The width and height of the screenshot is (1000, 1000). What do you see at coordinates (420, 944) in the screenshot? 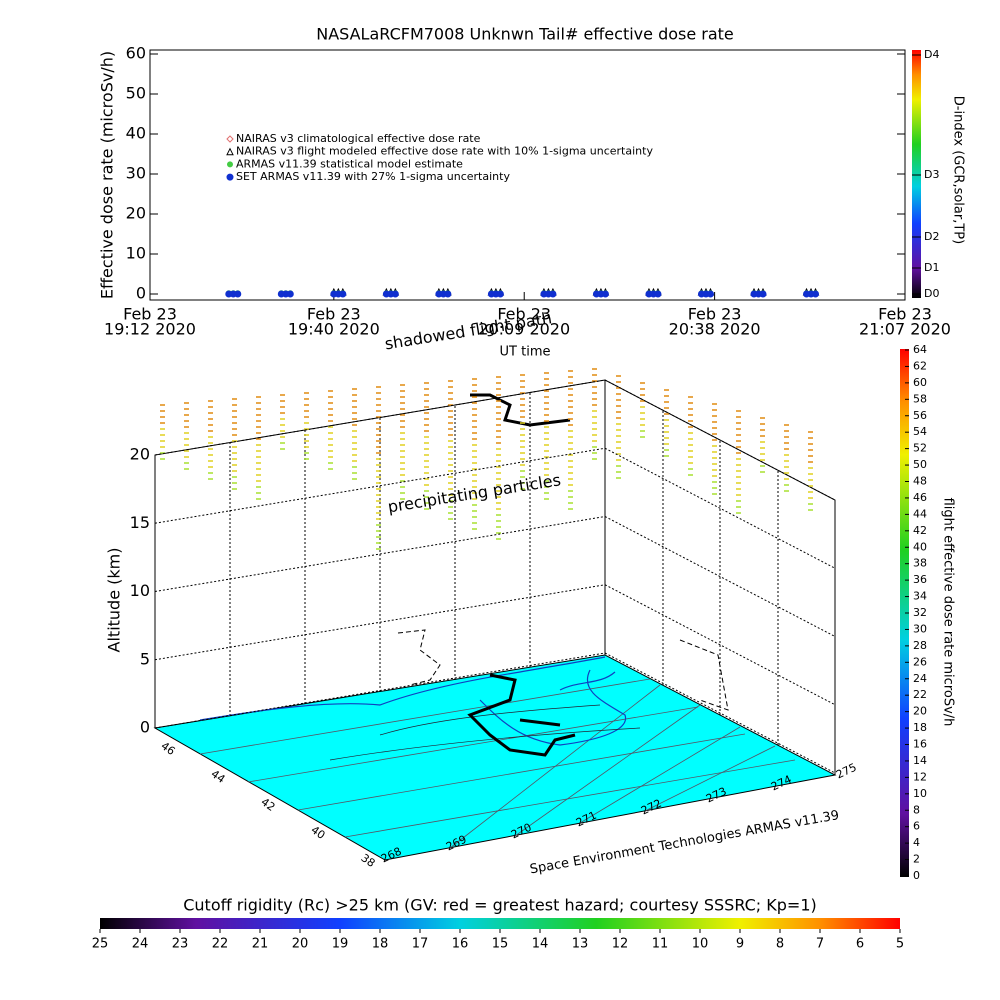
I see `cb-tick-label: 17` at bounding box center [420, 944].